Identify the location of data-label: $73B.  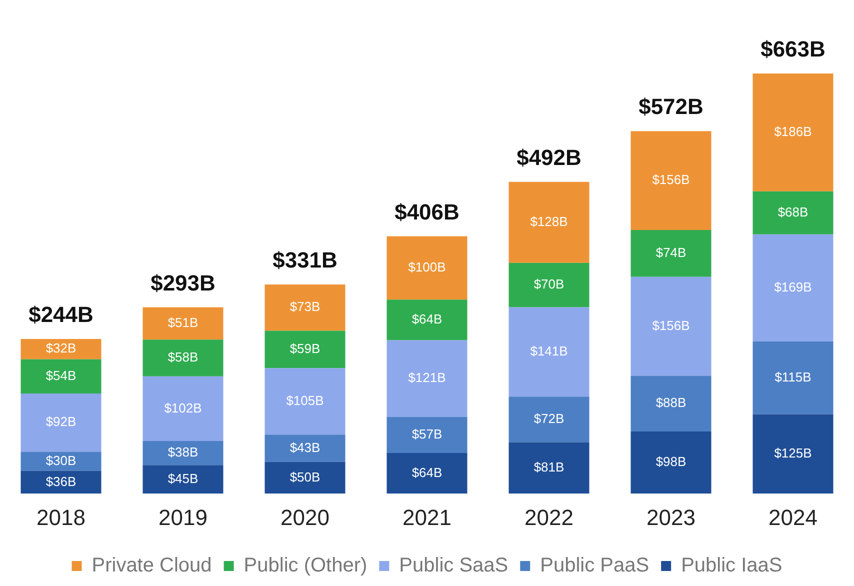
(305, 306).